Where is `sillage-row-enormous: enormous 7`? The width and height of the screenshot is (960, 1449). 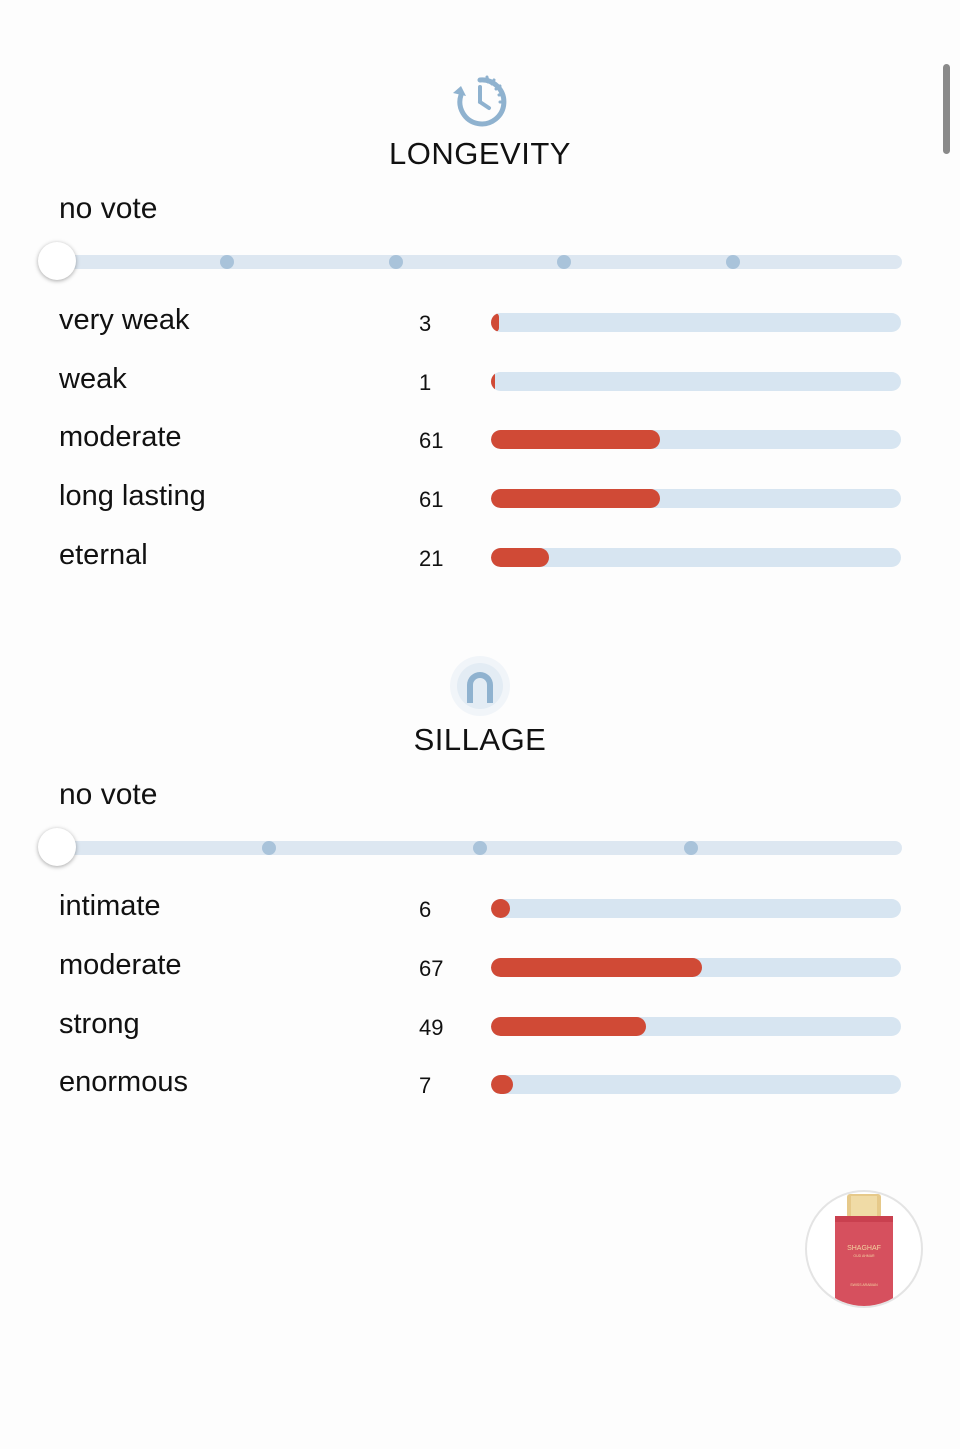 sillage-row-enormous: enormous 7 is located at coordinates (480, 1082).